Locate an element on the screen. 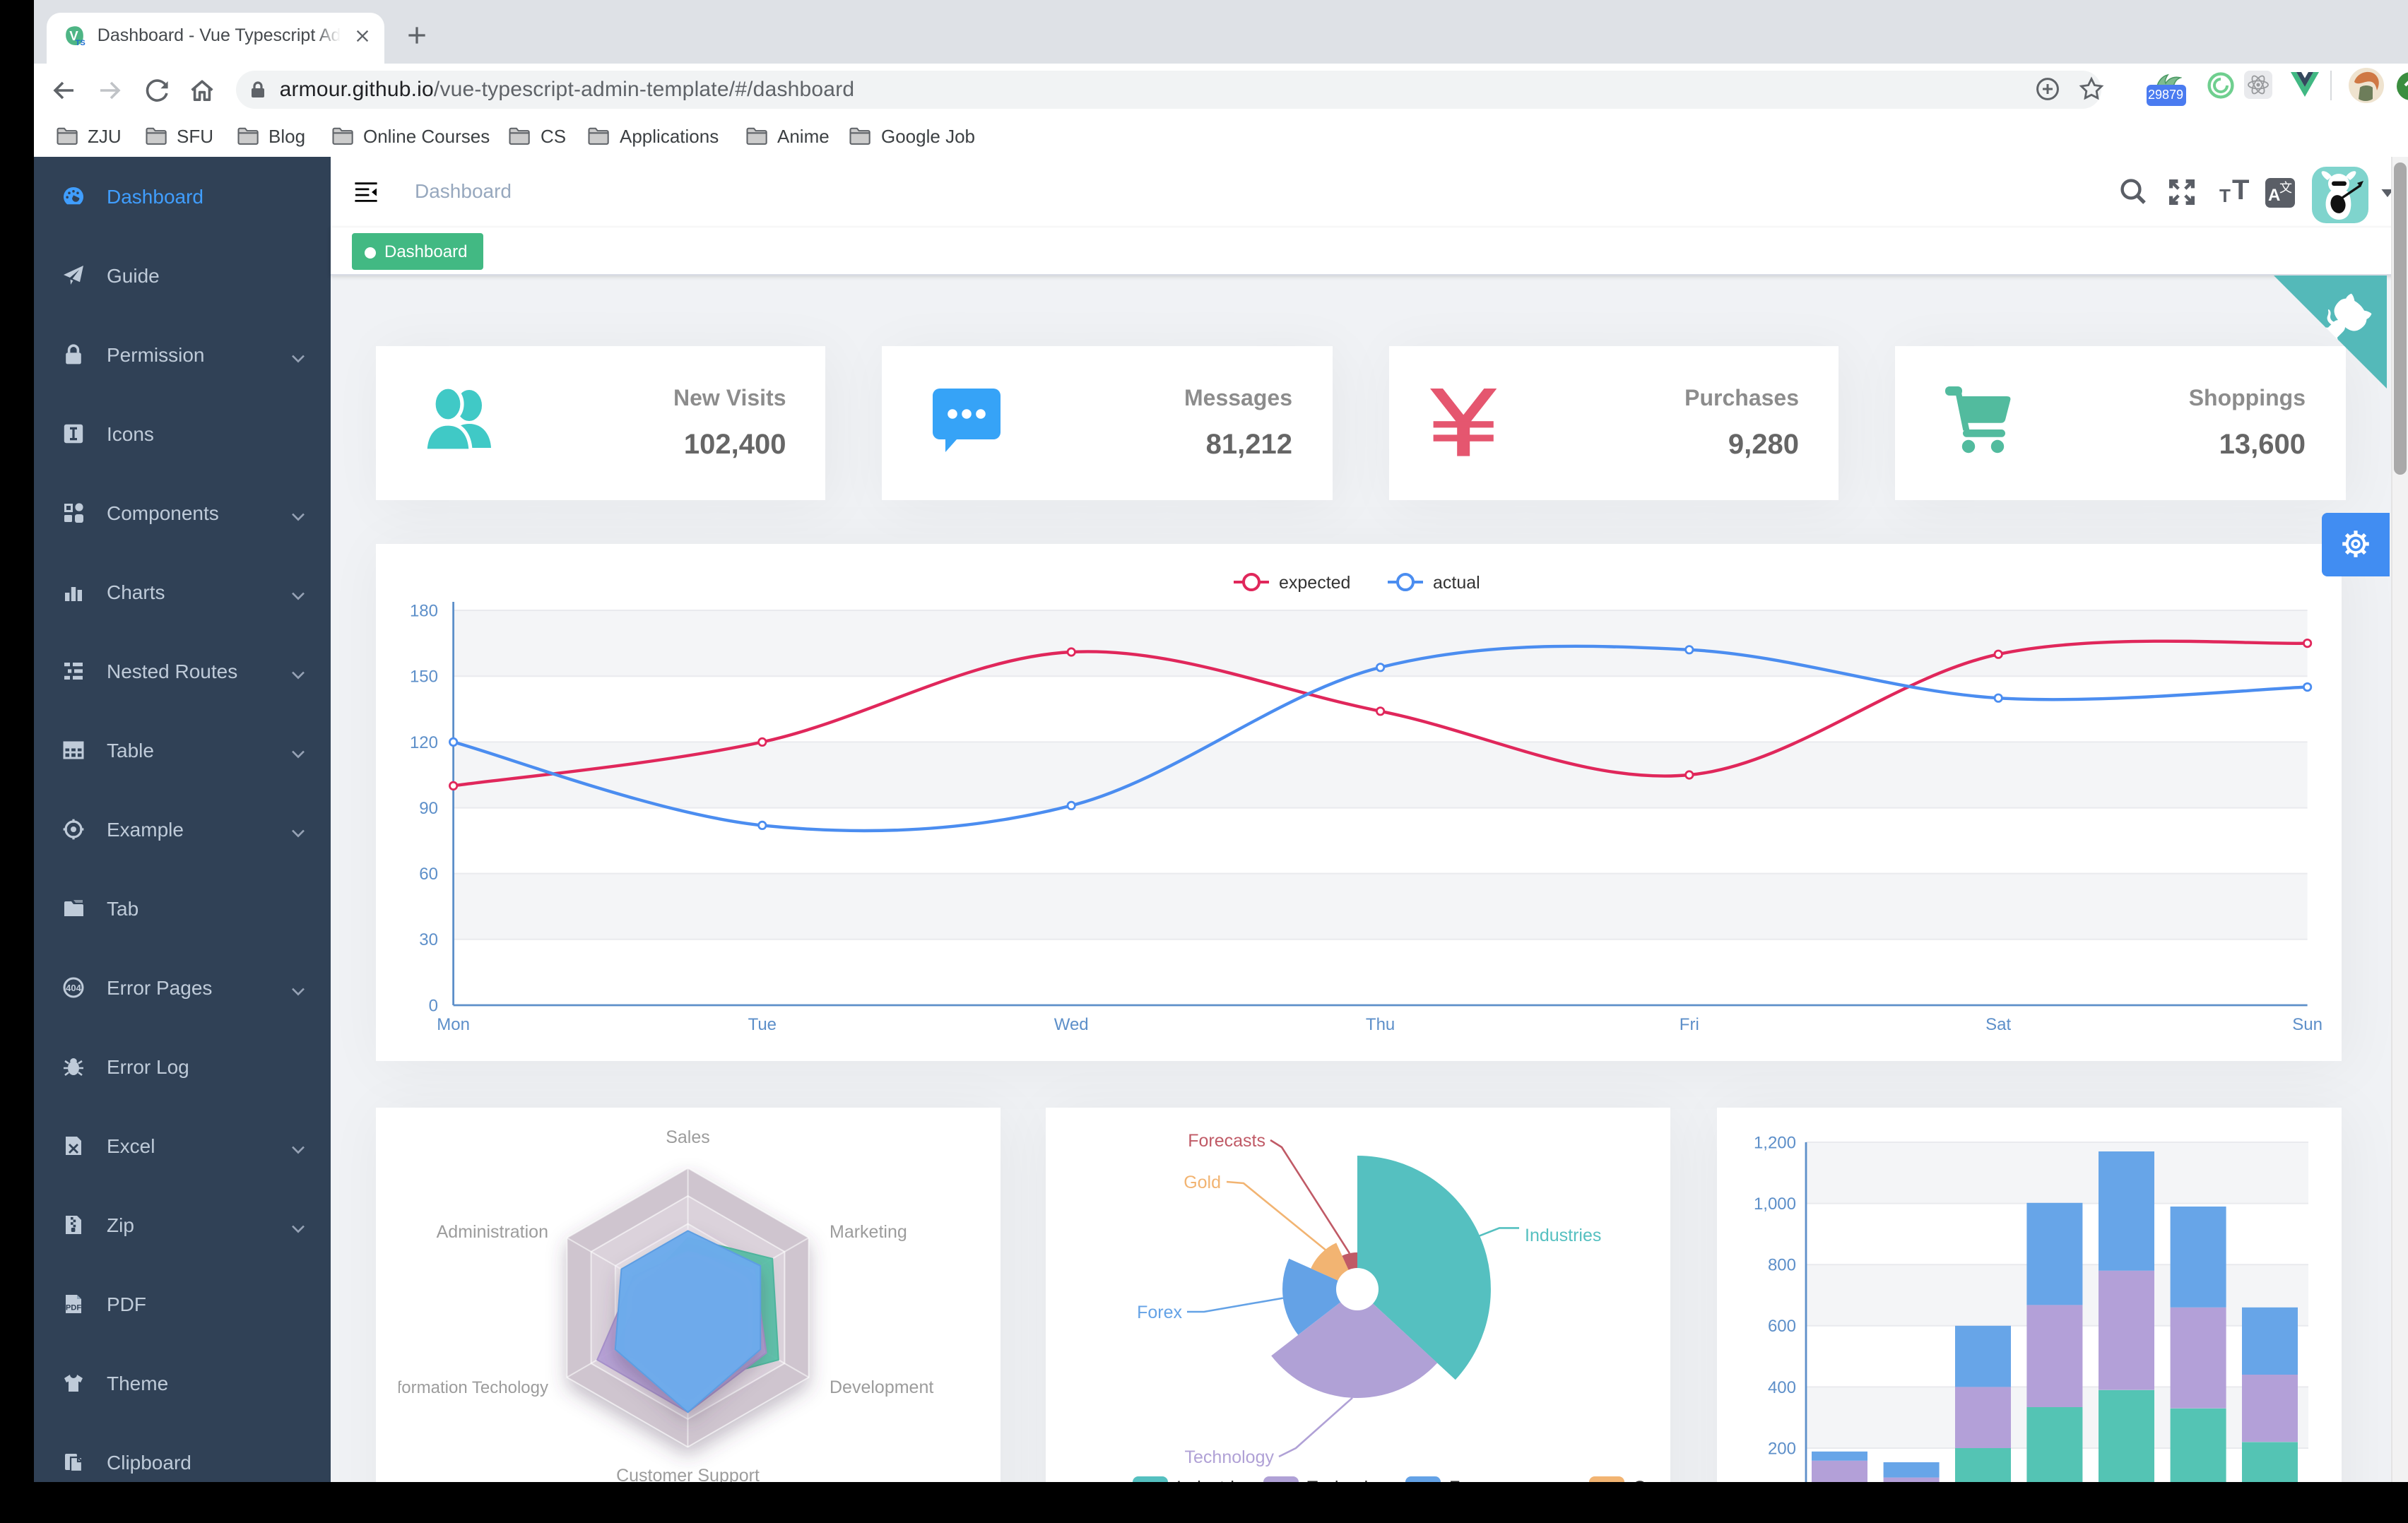 The width and height of the screenshot is (2408, 1523). svg-text: Customer Support is located at coordinates (688, 1473).